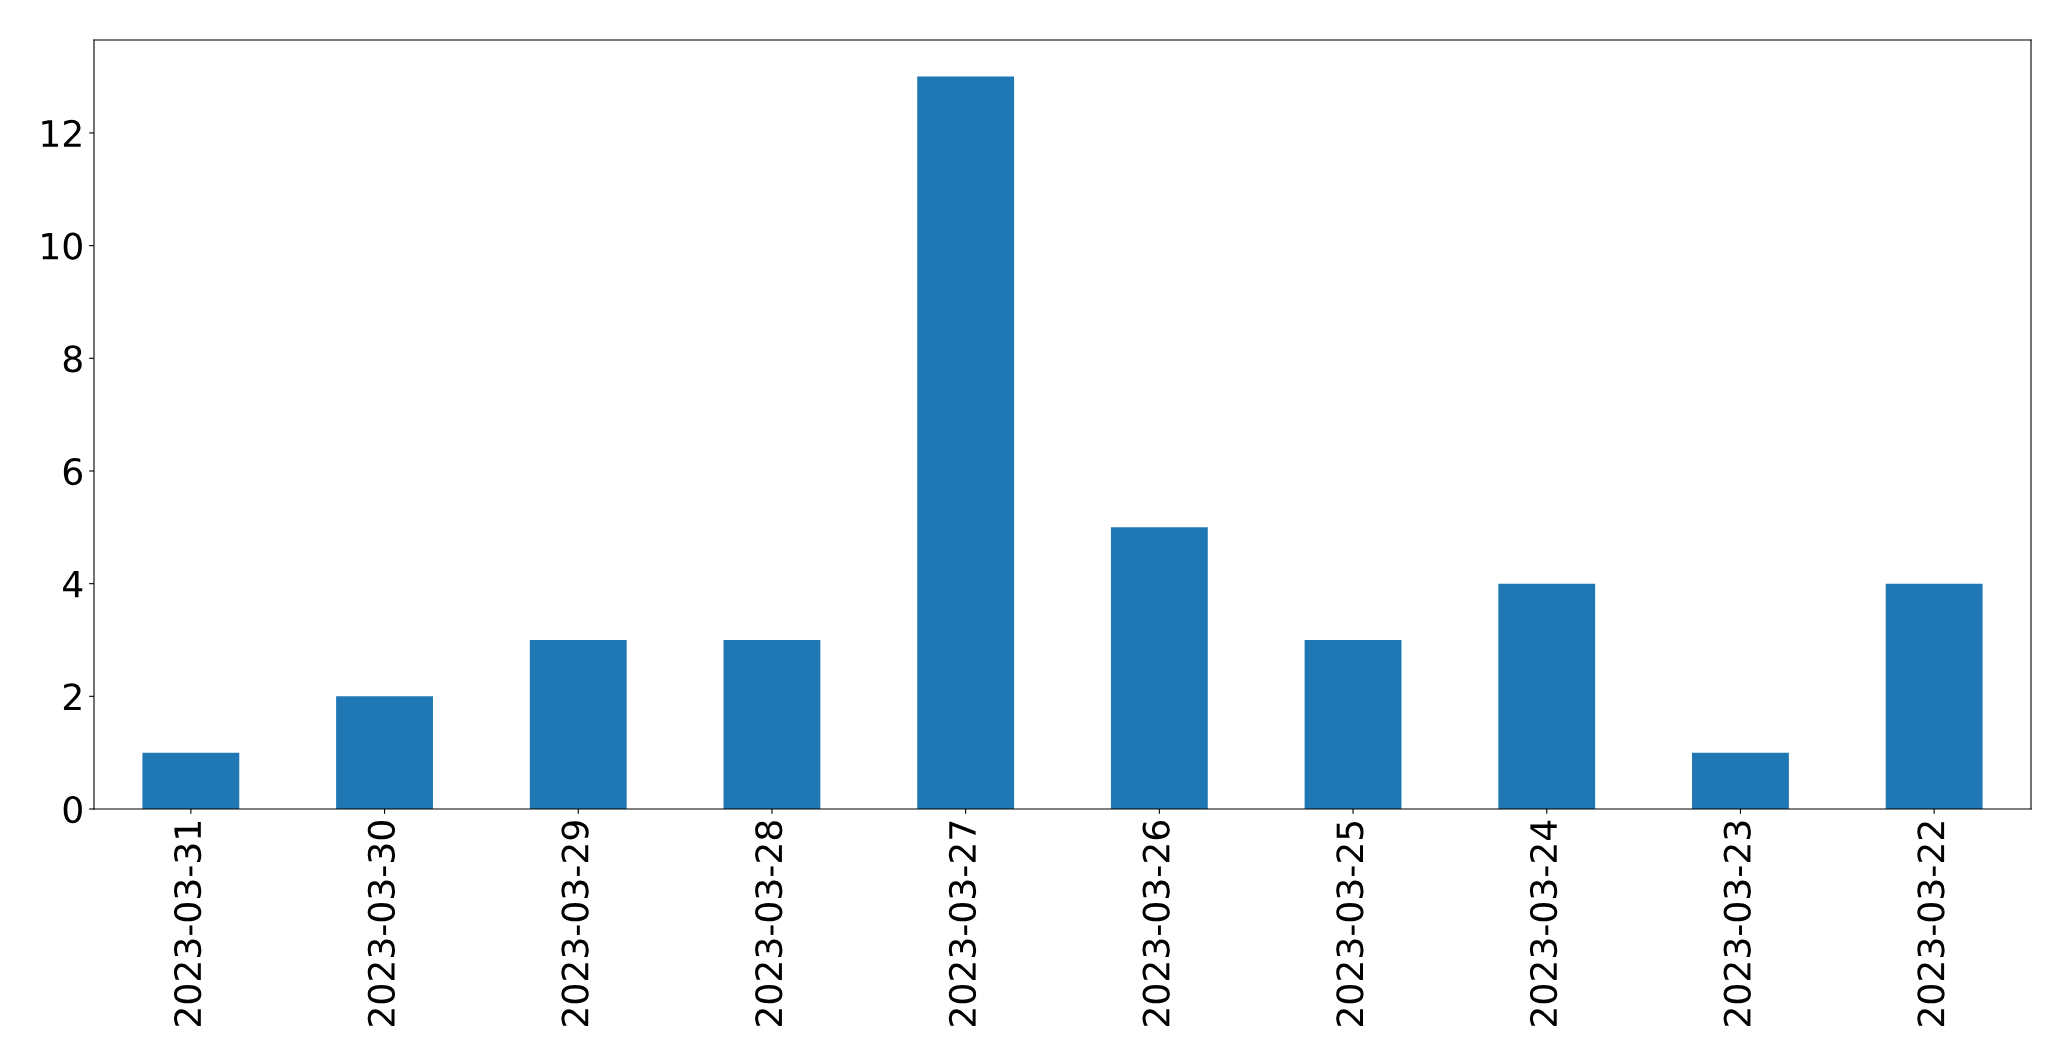 This screenshot has height=1061, width=2071. Describe the element at coordinates (769, 923) in the screenshot. I see `x-tick-label: 2023-03-28` at that location.